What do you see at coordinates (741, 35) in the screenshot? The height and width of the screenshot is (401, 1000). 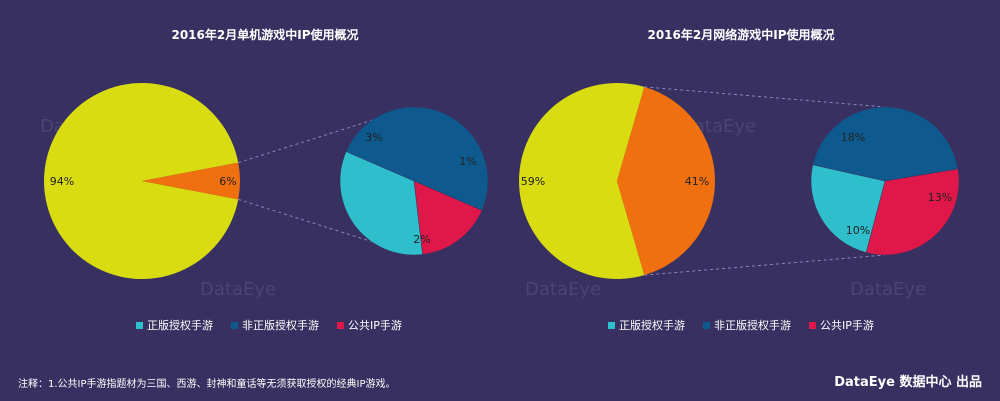 I see `chart-title-right: 2016年2月网络游戏中IP使用概况` at bounding box center [741, 35].